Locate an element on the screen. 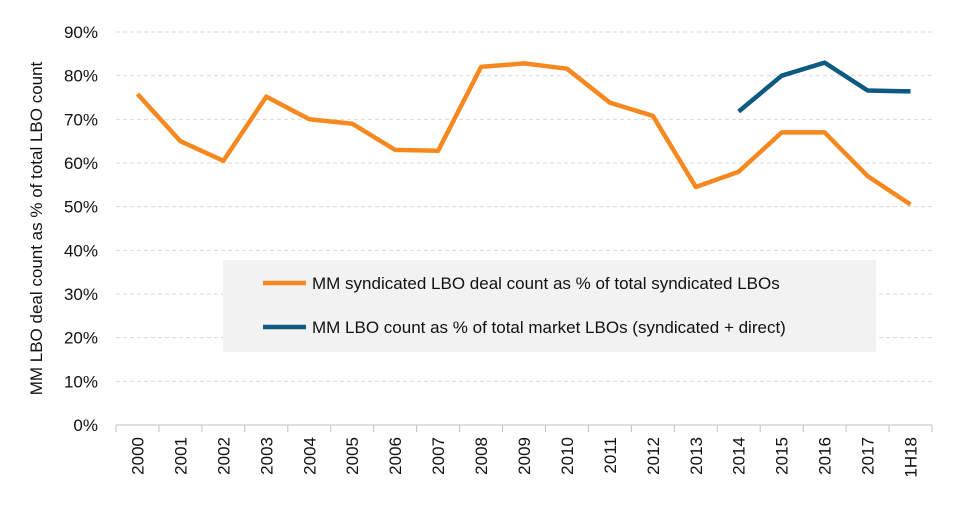  x-tick-label: 2016 is located at coordinates (825, 456).